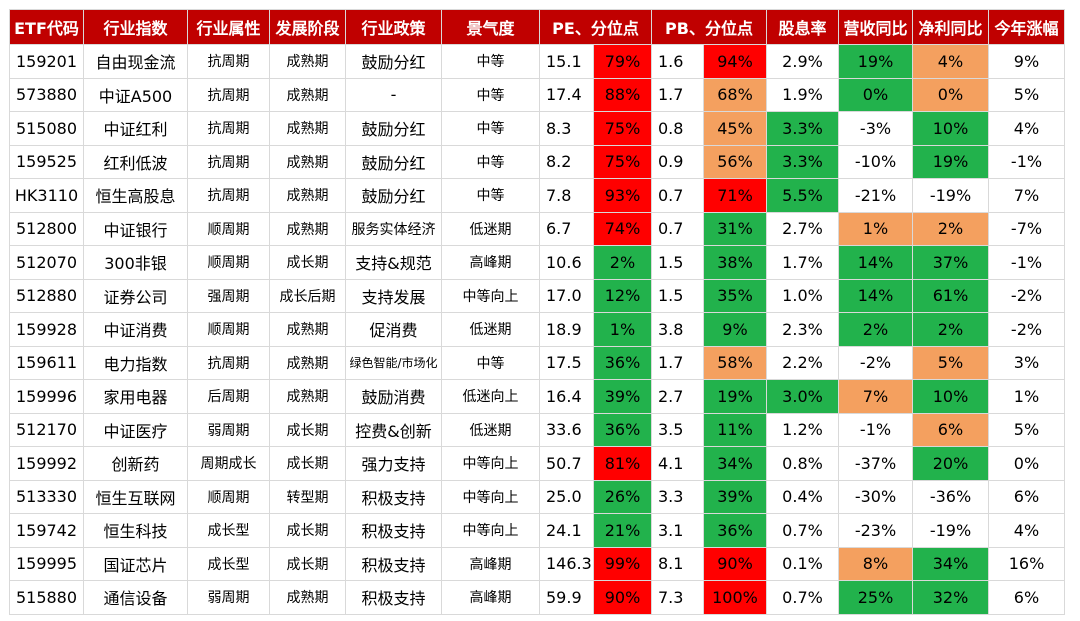 Image resolution: width=1080 pixels, height=621 pixels. What do you see at coordinates (950, 228) in the screenshot?
I see `cell-profit-yoy: 2%` at bounding box center [950, 228].